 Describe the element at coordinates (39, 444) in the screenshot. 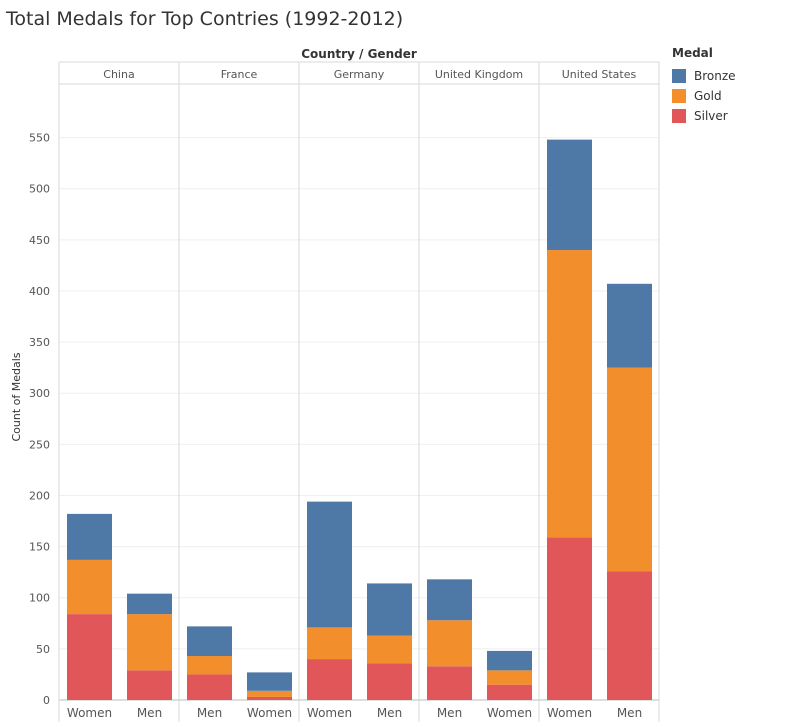

I see `y-tick-label: 250` at that location.